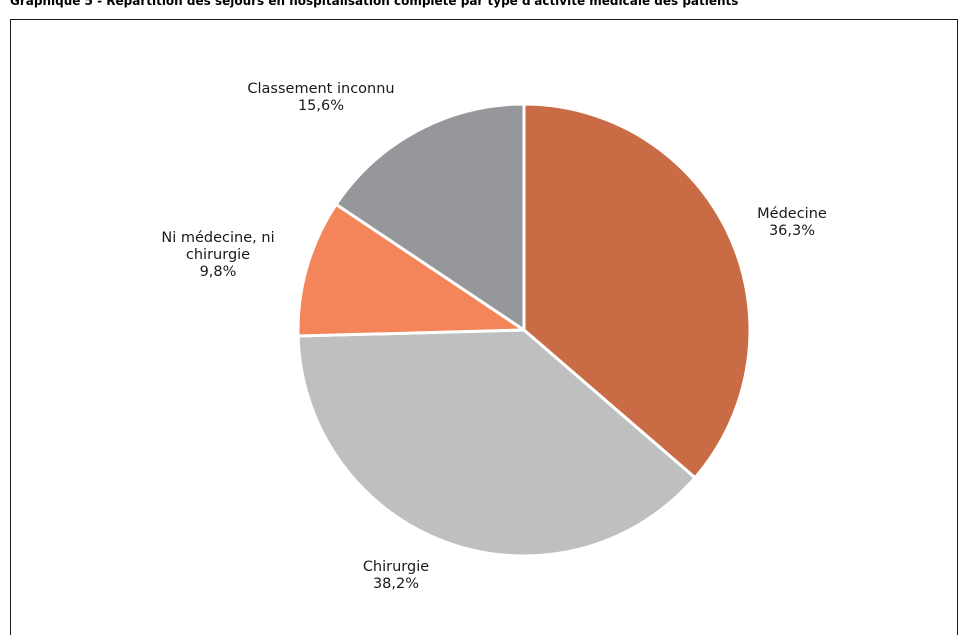  I want to click on slice-label-1: Chirurgie 38,2%, so click(396, 575).